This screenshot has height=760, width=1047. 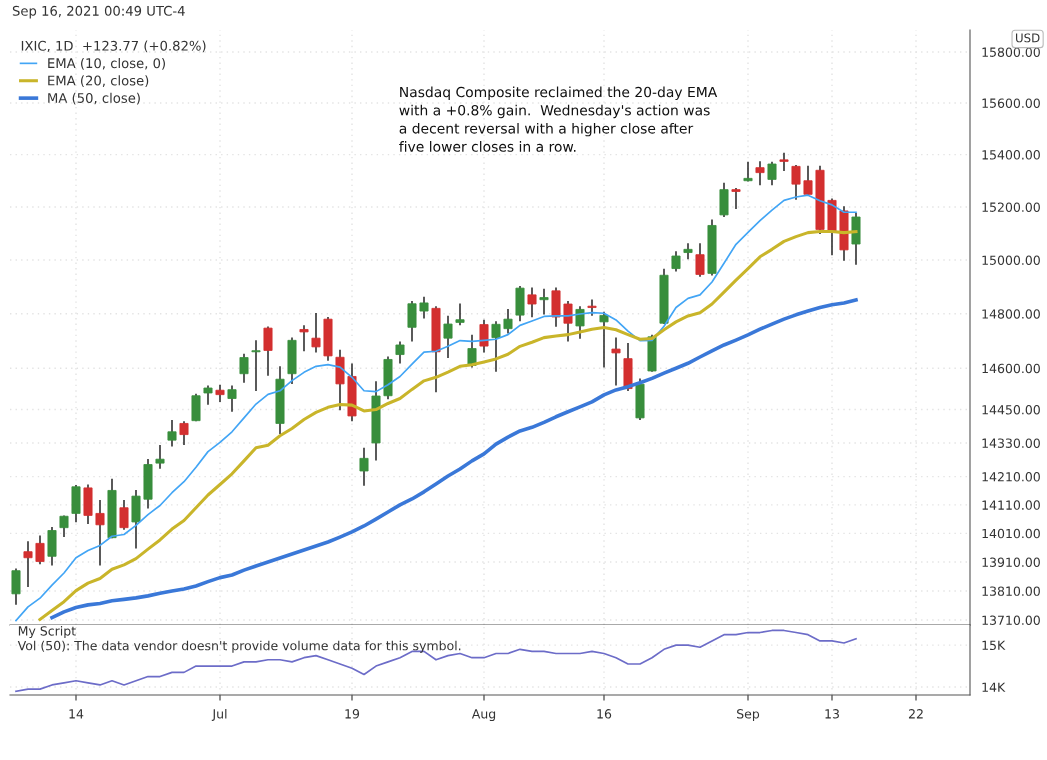 I want to click on x-tick-label: 14, so click(x=76, y=714).